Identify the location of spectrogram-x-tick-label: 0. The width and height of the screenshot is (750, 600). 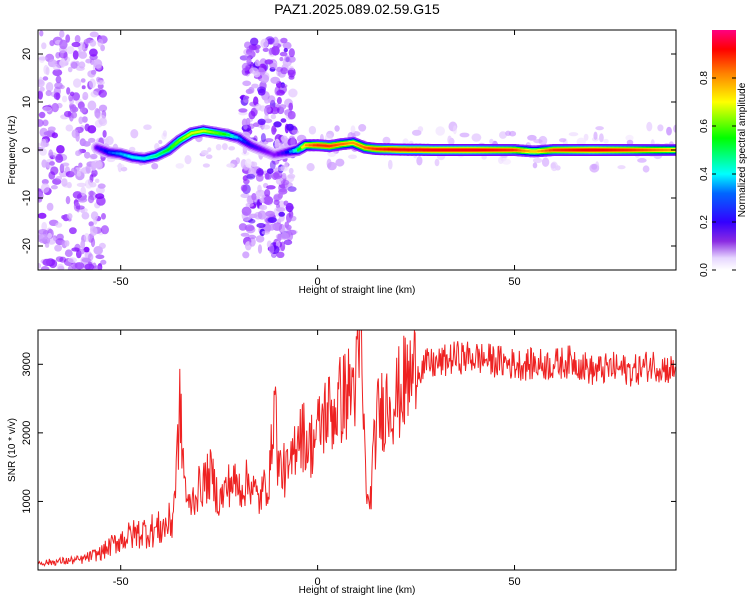
(318, 282).